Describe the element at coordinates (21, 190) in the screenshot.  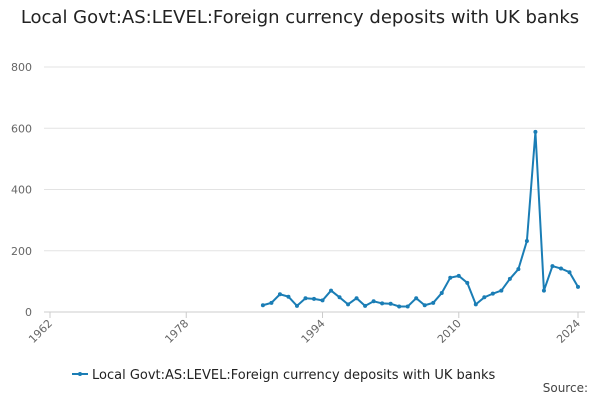
I see `y-tick-label: 400` at that location.